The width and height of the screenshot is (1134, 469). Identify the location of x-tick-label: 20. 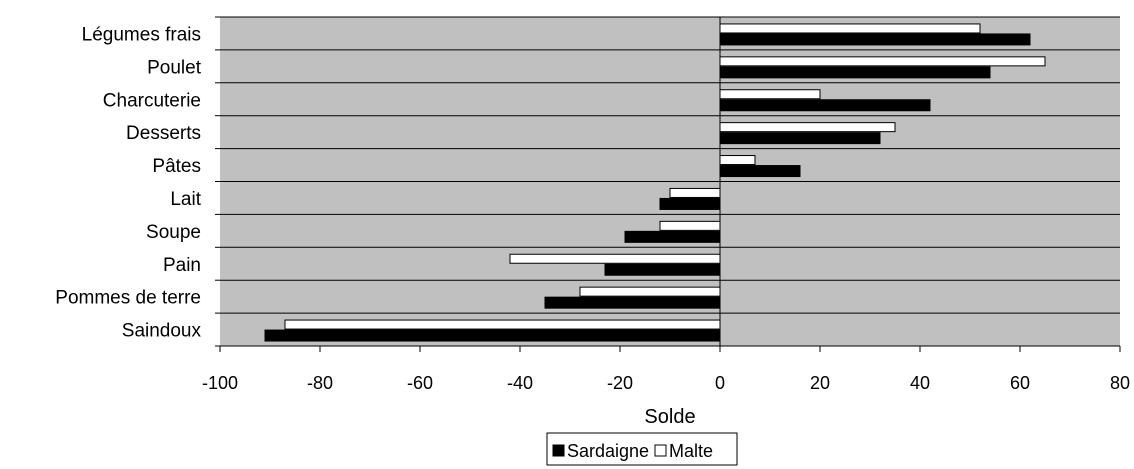
(820, 383).